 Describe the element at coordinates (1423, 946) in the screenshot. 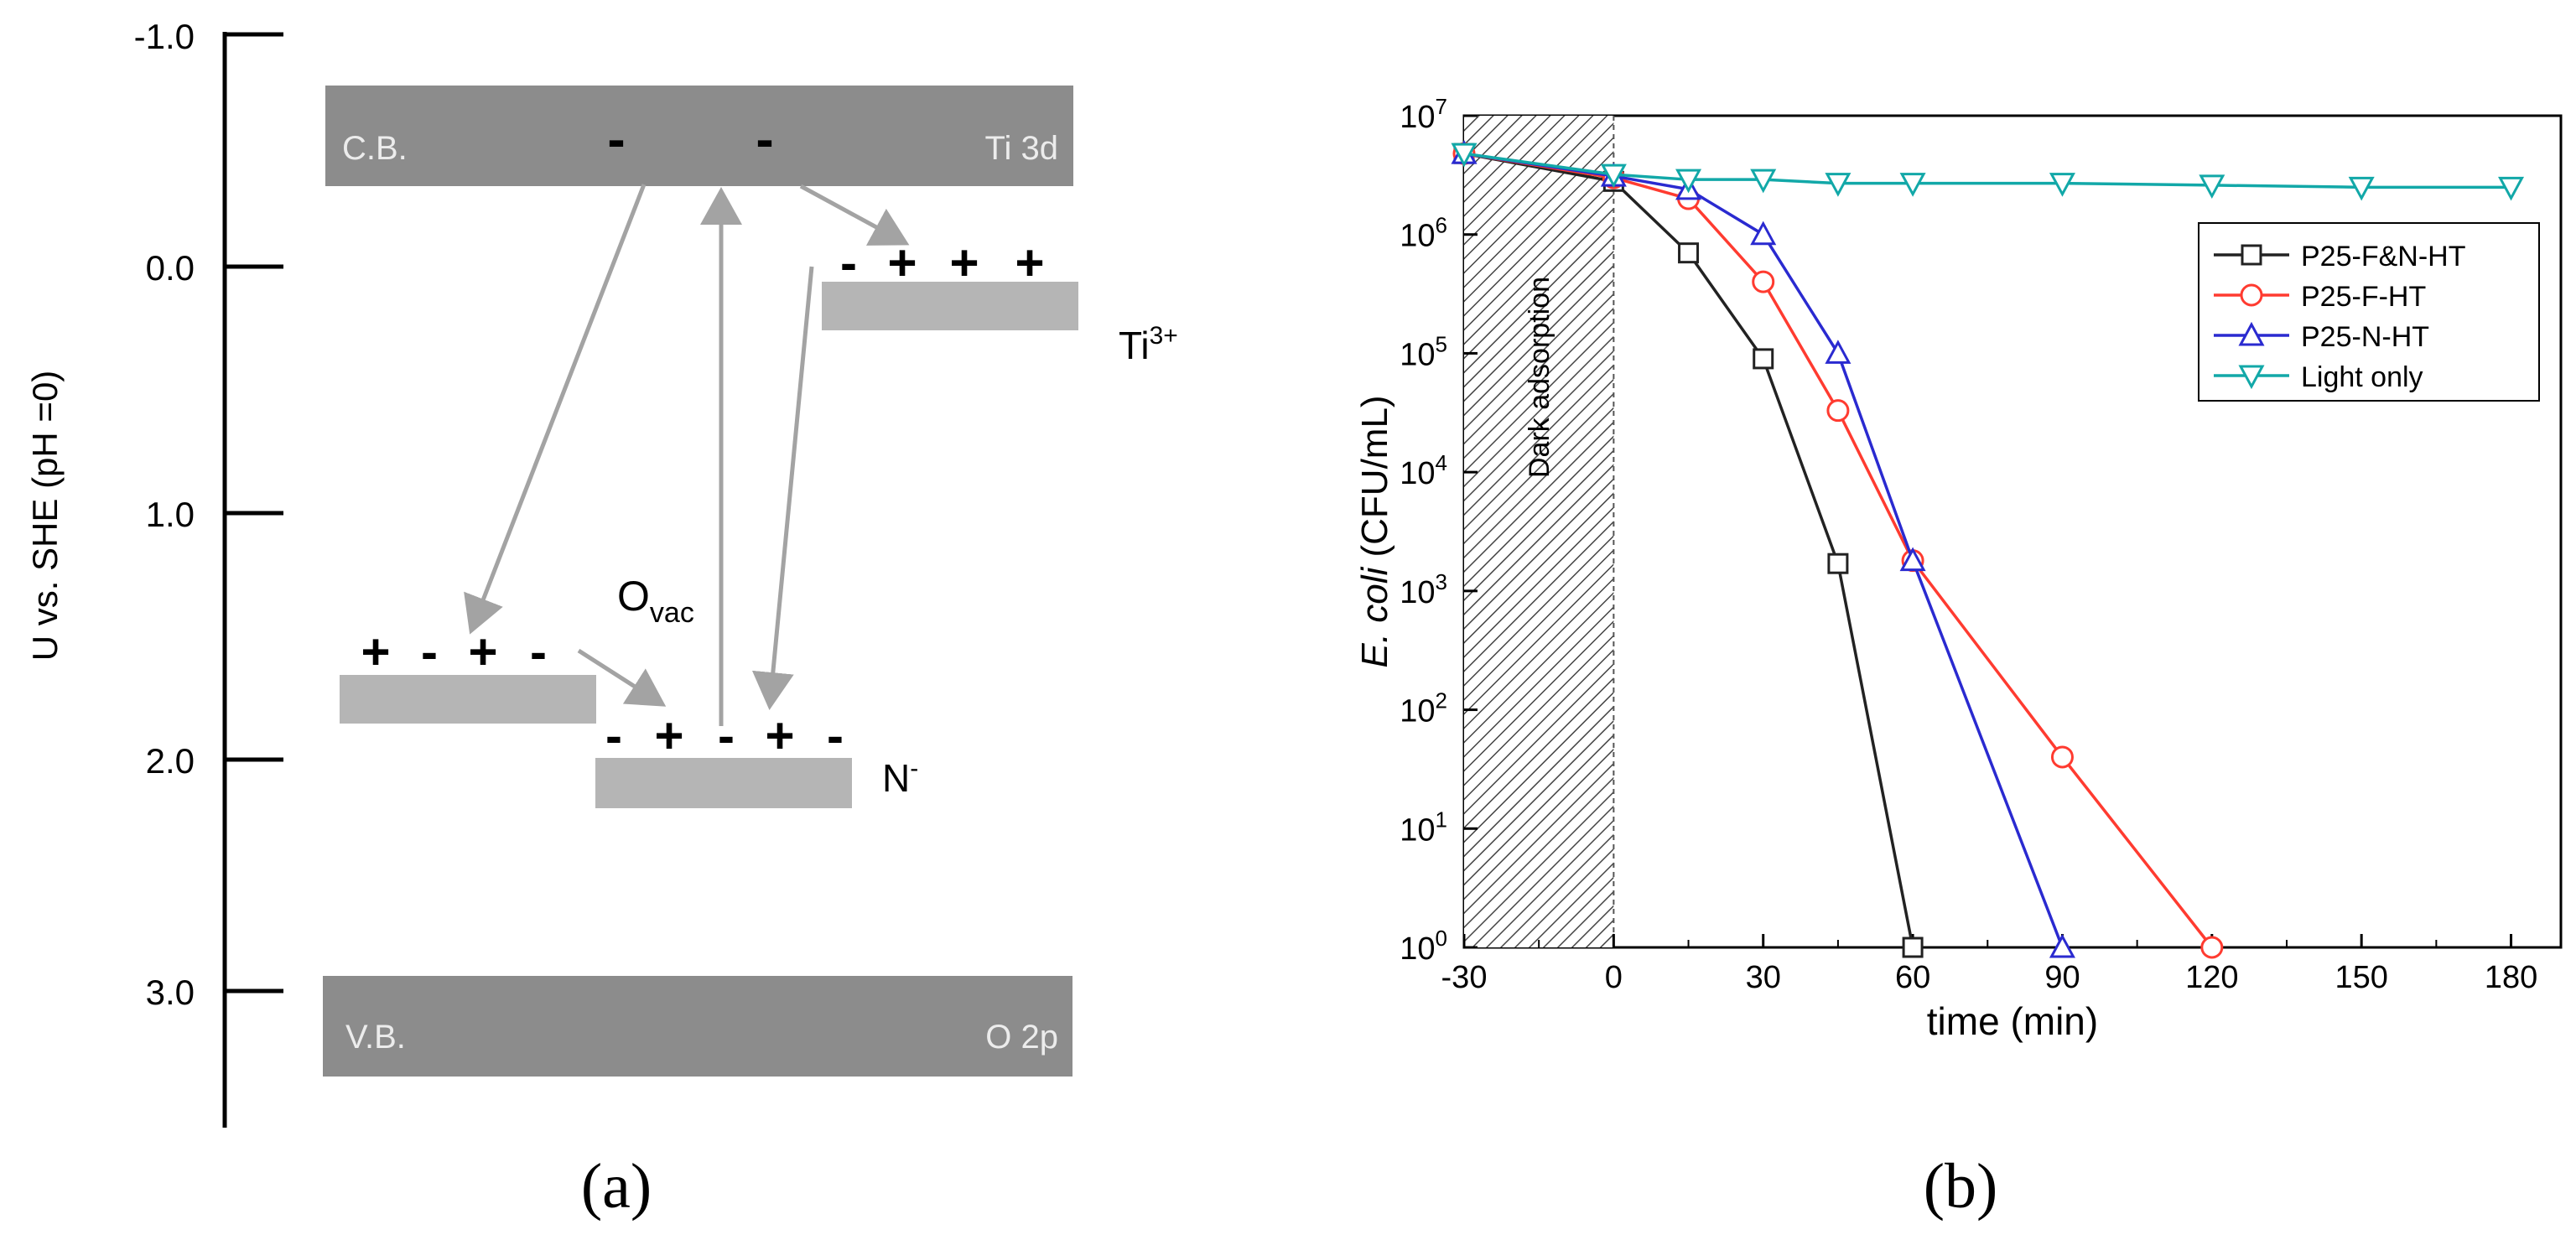

I see `y-tick-label: 10⁰` at that location.